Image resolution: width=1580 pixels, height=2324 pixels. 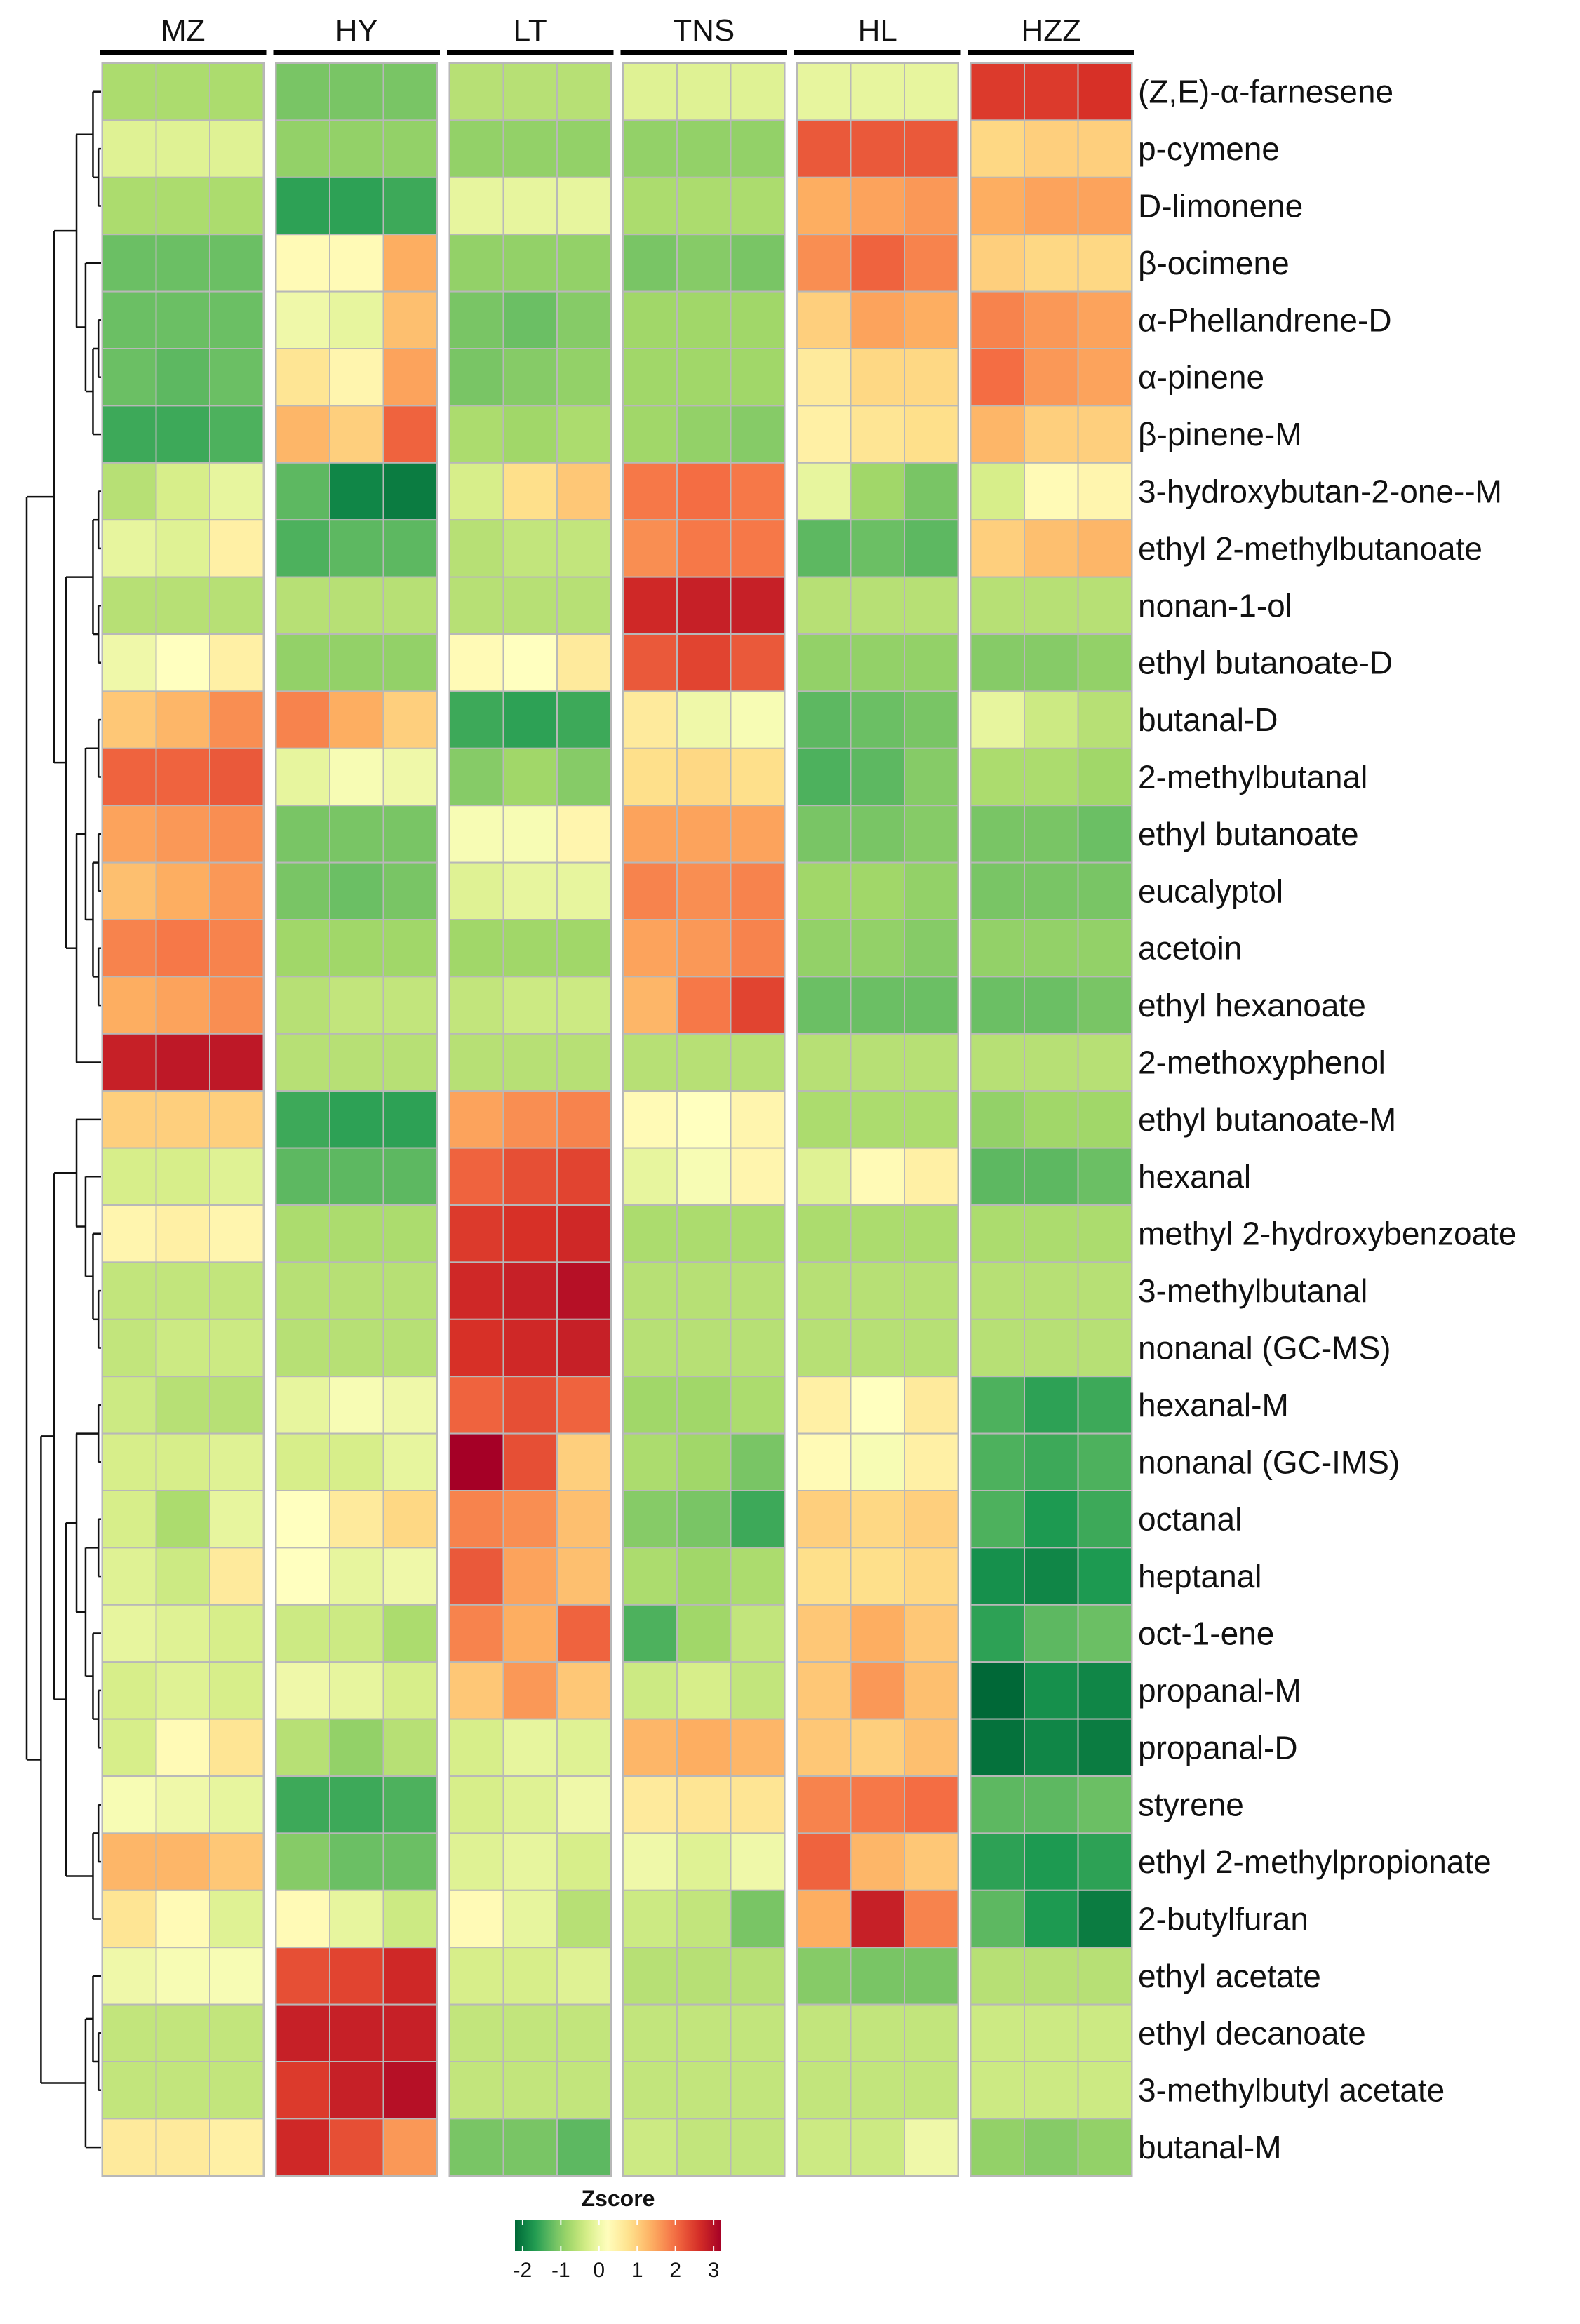 What do you see at coordinates (599, 2270) in the screenshot?
I see `legend-tick-label: 0` at bounding box center [599, 2270].